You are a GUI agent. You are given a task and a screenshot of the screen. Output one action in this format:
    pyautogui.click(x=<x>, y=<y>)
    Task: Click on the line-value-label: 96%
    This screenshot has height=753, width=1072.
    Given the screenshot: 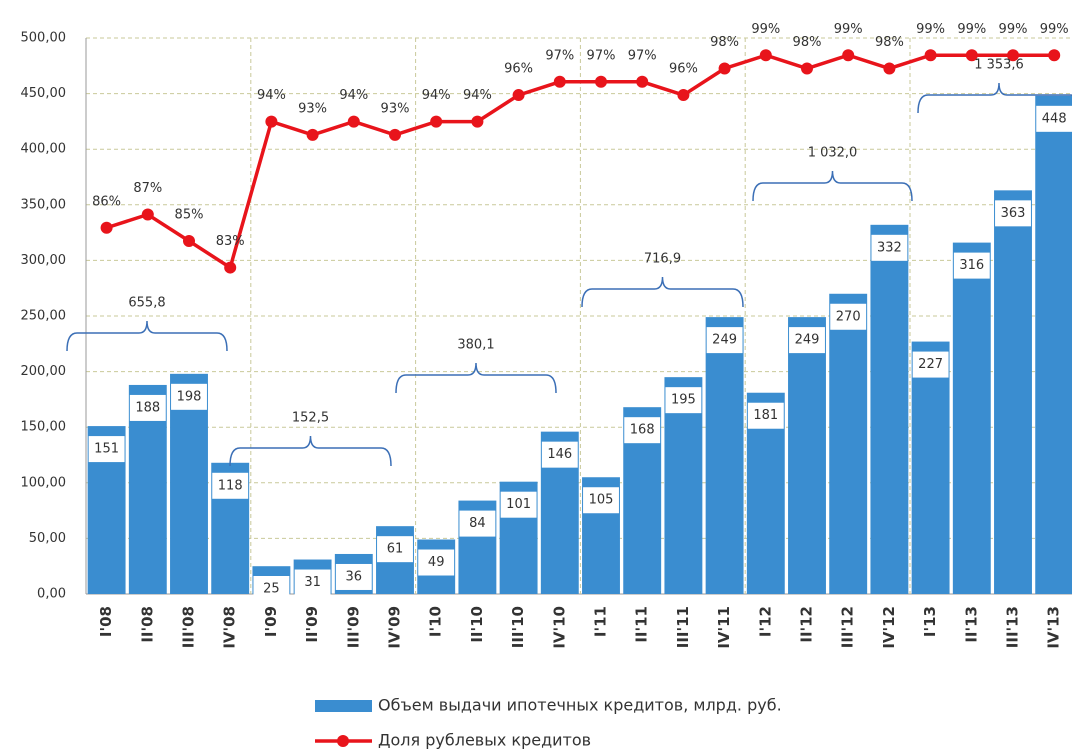 What is the action you would take?
    pyautogui.click(x=518, y=69)
    